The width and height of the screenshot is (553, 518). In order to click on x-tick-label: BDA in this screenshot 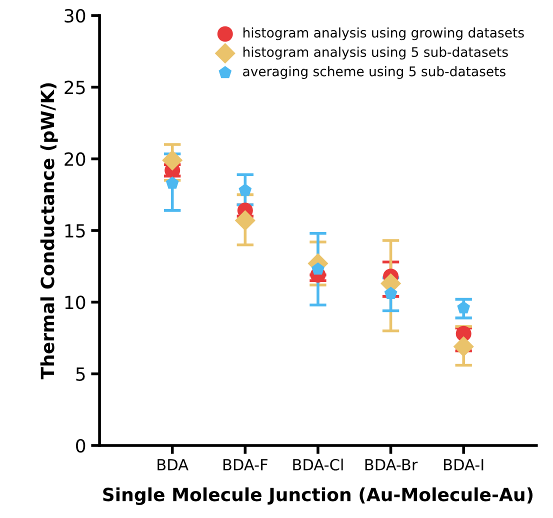, I will do `click(173, 464)`.